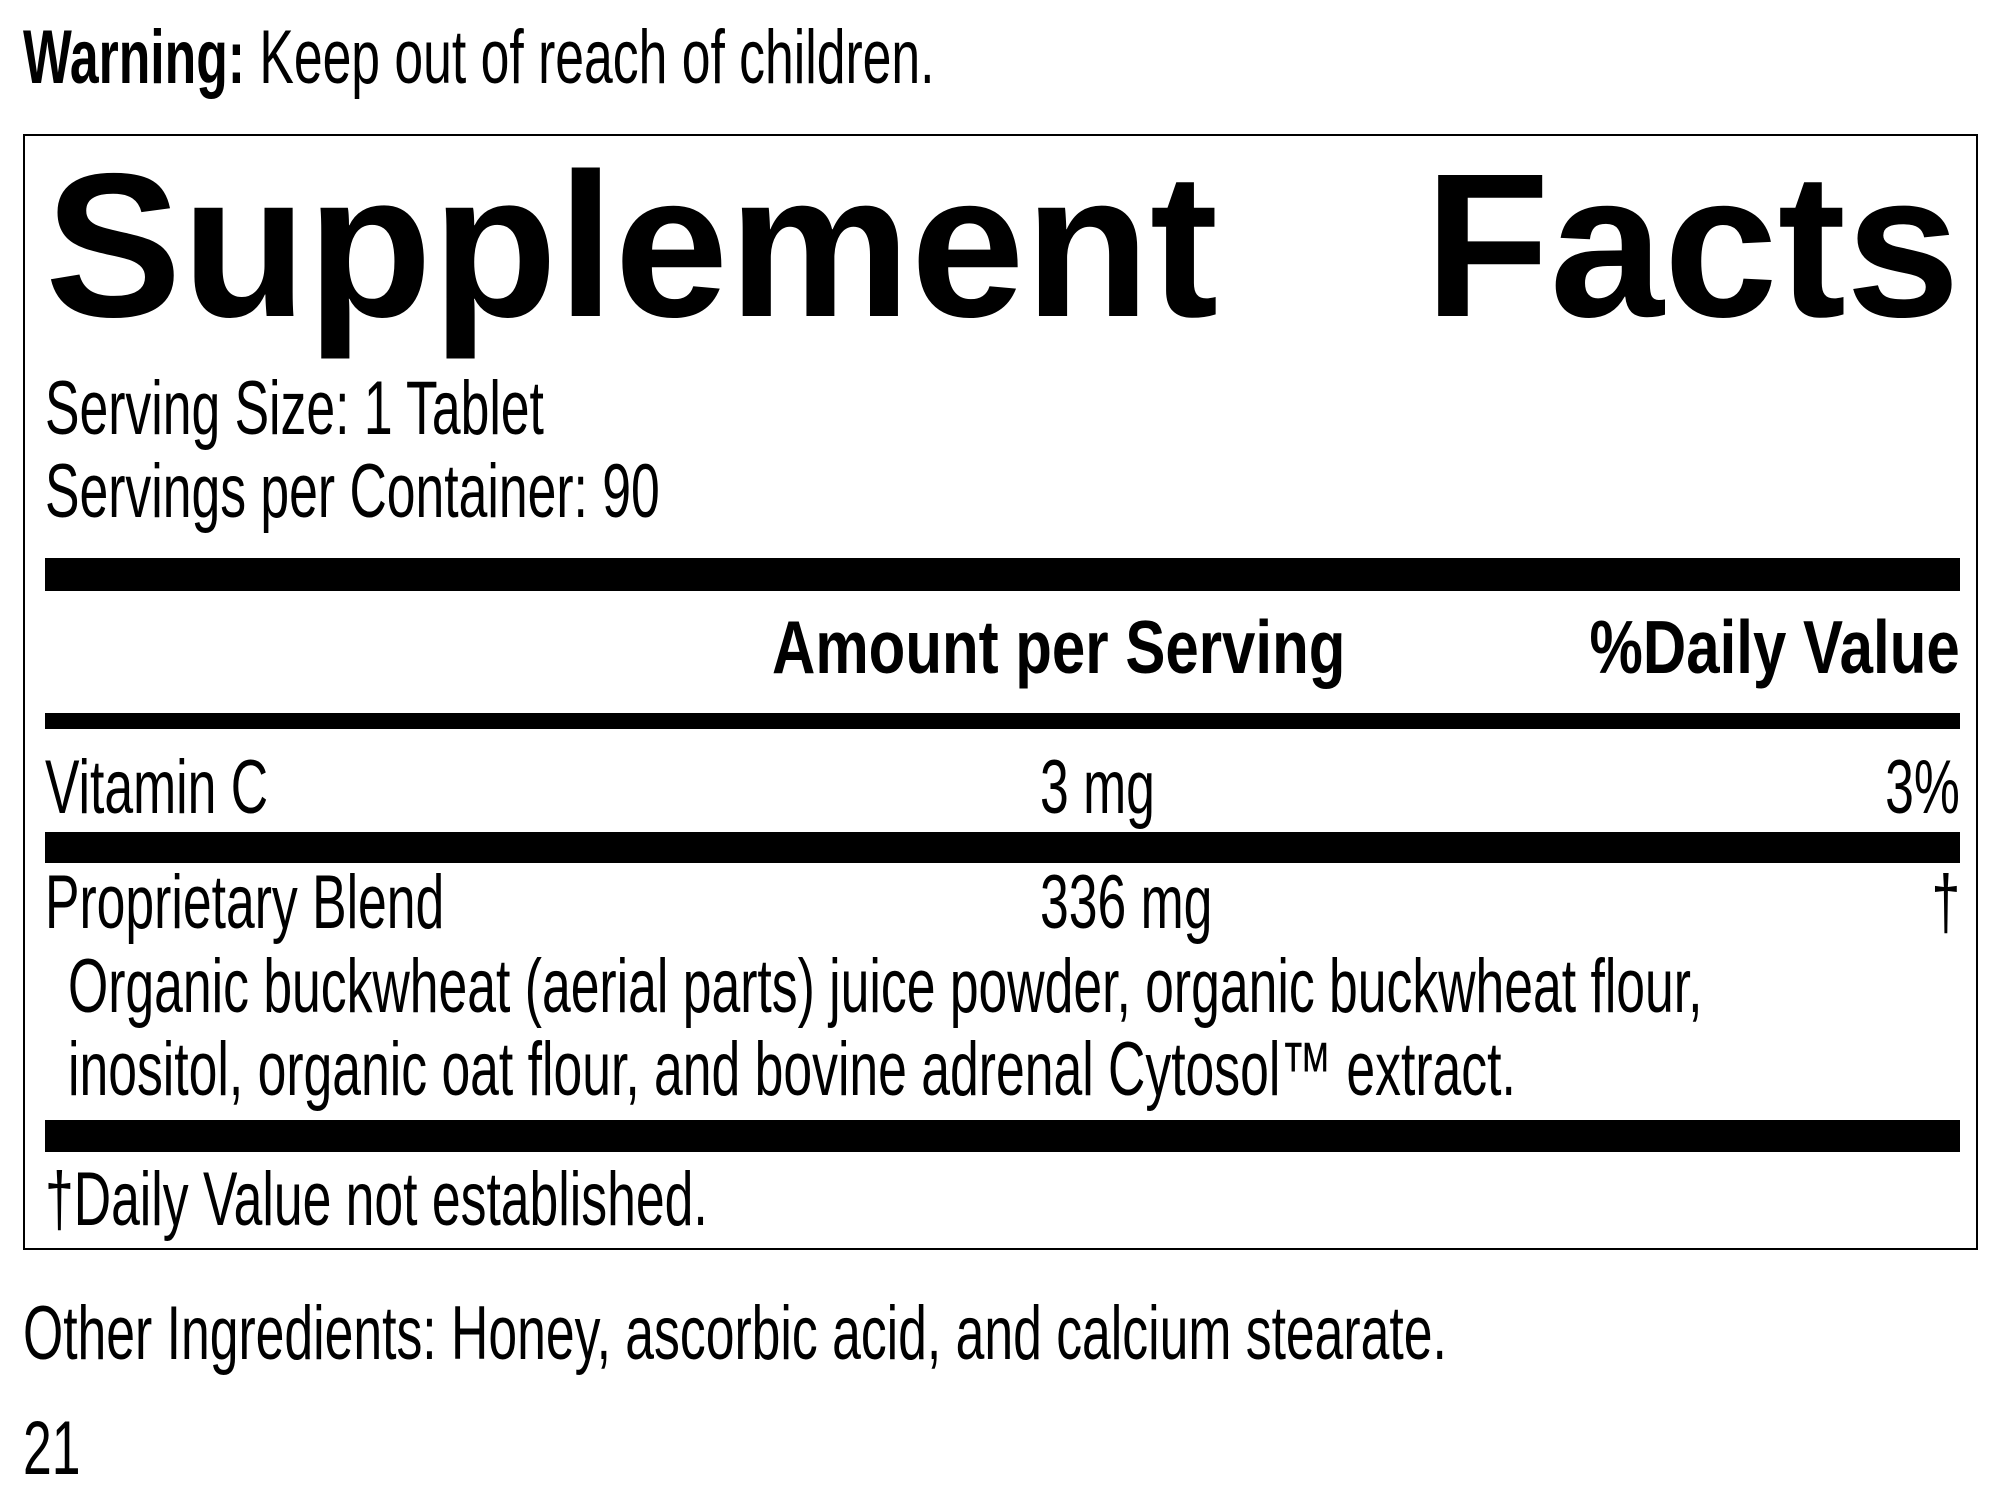 This screenshot has height=1501, width=2000. What do you see at coordinates (245, 902) in the screenshot?
I see `row-name: Proprietary Blend` at bounding box center [245, 902].